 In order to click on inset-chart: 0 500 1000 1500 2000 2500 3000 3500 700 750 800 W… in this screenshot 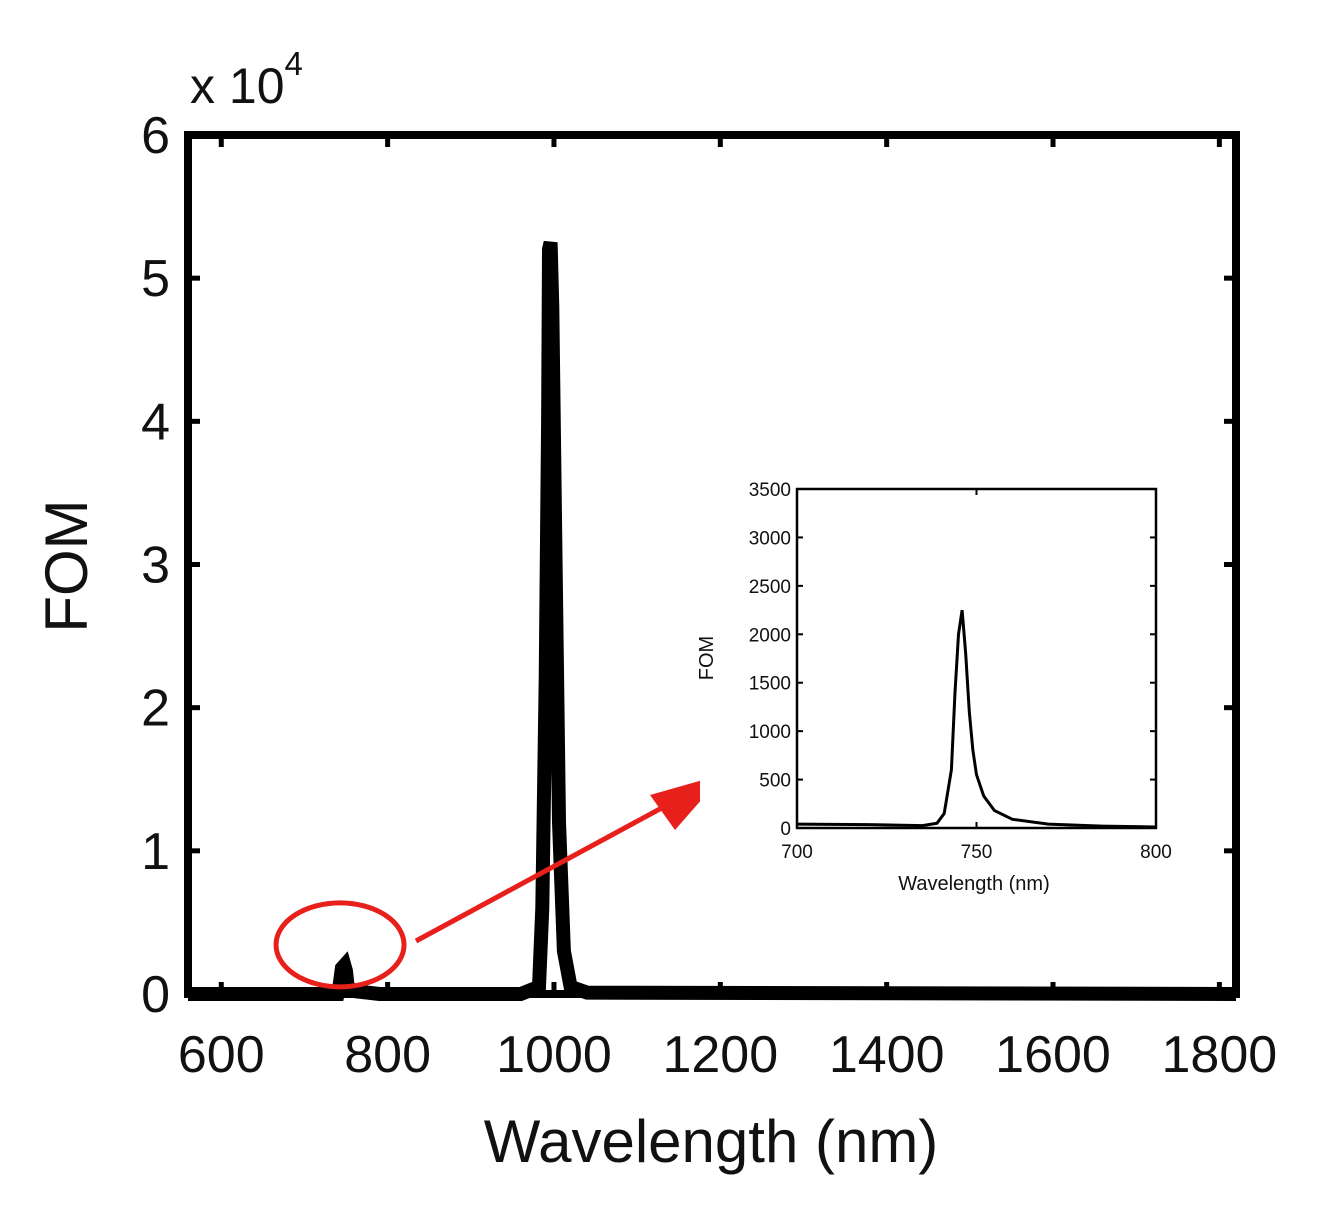, I will do `click(943, 680)`.